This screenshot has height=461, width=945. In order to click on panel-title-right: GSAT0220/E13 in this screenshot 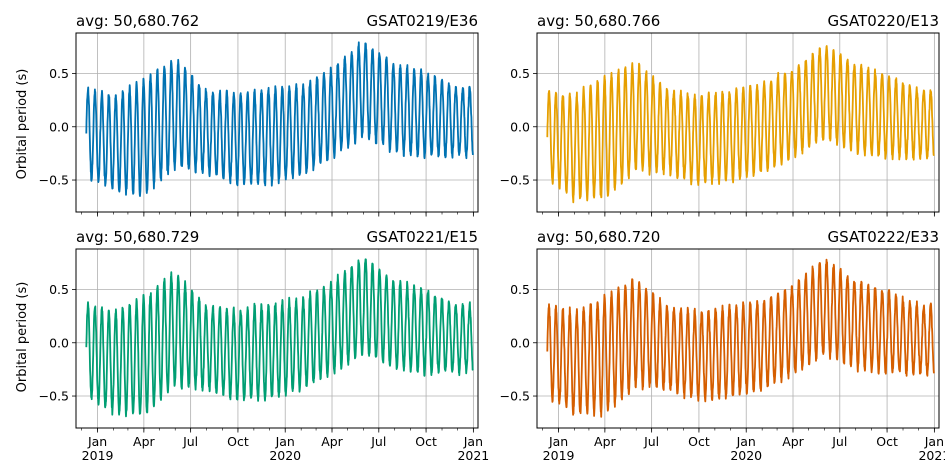, I will do `click(883, 21)`.